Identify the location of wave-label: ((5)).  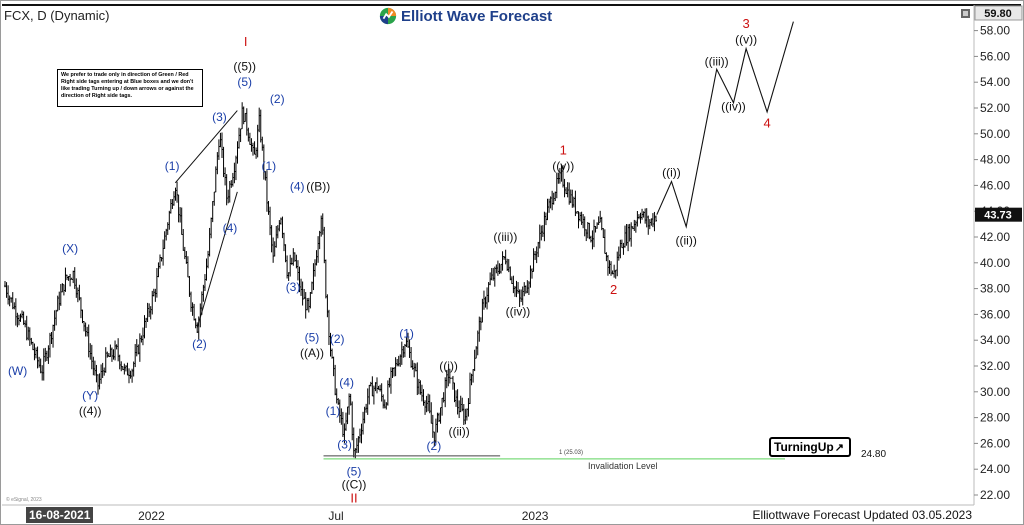
(244, 67).